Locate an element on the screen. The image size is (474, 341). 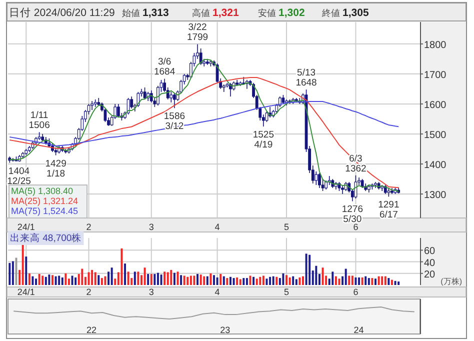
annotation: 1525 4/19 is located at coordinates (263, 139).